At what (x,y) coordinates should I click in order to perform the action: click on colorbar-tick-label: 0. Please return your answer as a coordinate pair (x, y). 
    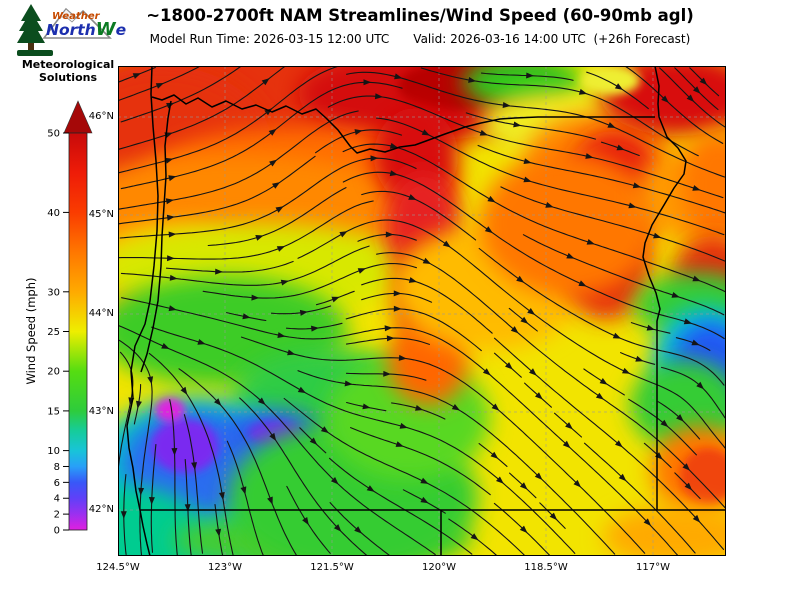
    Looking at the image, I should click on (57, 531).